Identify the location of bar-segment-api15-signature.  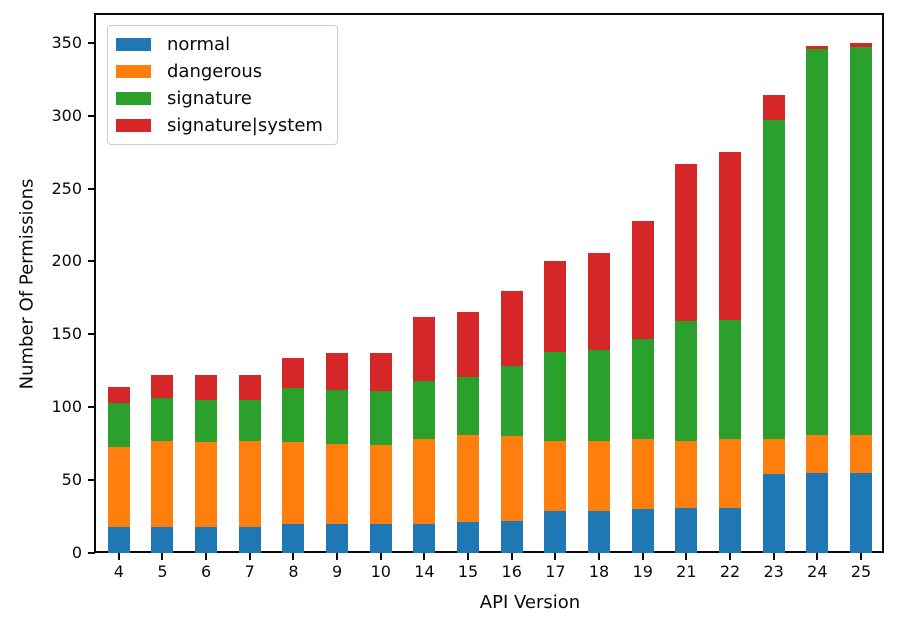
(468, 405).